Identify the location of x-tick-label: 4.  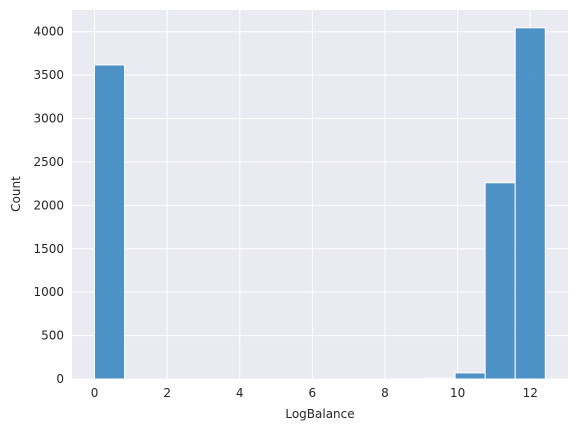
(240, 393).